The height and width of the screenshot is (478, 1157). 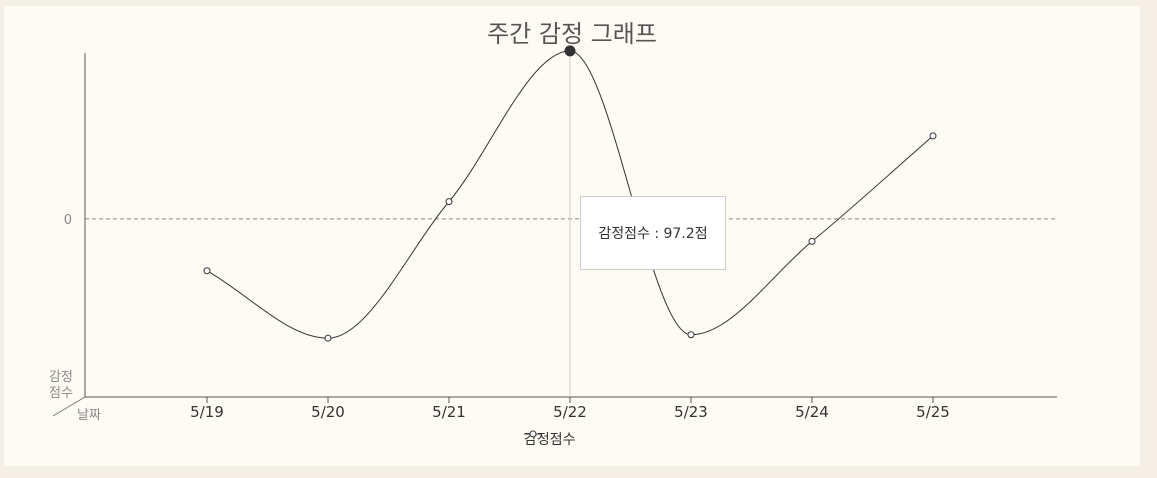 I want to click on x-tick-label: 5/22, so click(x=570, y=412).